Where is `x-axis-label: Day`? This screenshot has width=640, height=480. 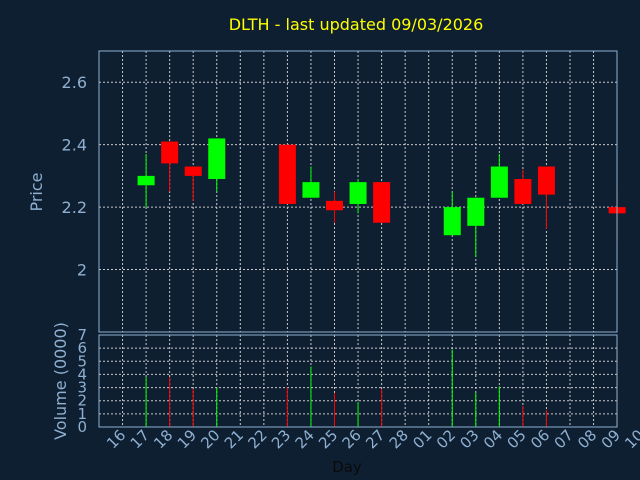 x-axis-label: Day is located at coordinates (347, 467).